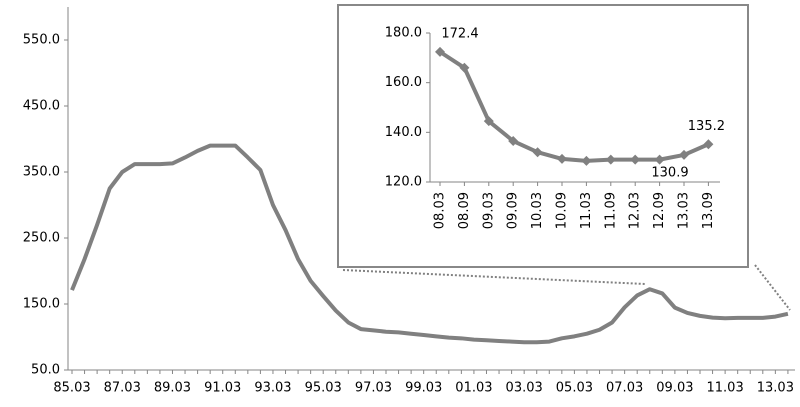 The image size is (800, 407). What do you see at coordinates (373, 388) in the screenshot?
I see `x-tick-label: 97.03` at bounding box center [373, 388].